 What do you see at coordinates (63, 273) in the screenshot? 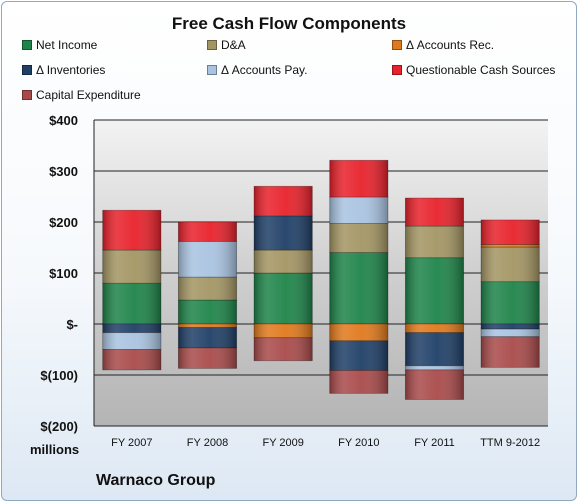
I see `y-tick-label: $100` at bounding box center [63, 273].